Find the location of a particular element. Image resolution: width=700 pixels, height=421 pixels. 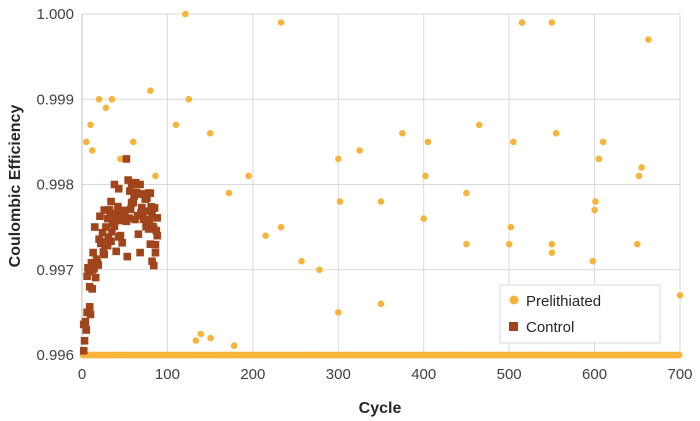

legend-box is located at coordinates (580, 314).